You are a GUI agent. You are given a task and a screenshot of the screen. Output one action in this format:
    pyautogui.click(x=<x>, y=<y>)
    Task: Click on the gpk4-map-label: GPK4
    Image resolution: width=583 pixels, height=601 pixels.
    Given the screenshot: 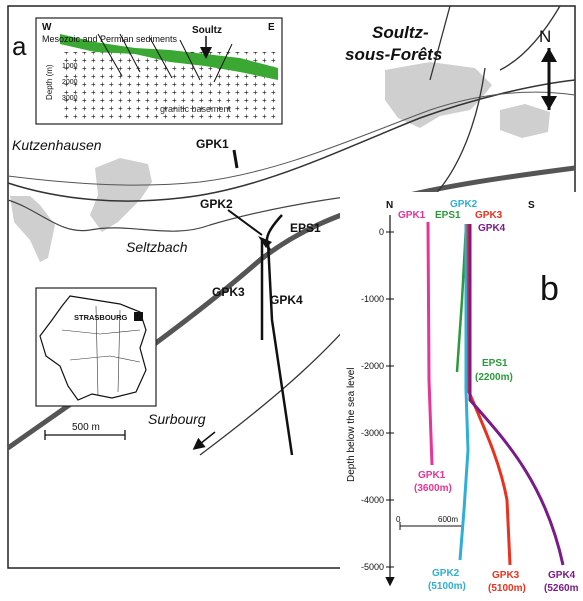 What is the action you would take?
    pyautogui.click(x=286, y=300)
    